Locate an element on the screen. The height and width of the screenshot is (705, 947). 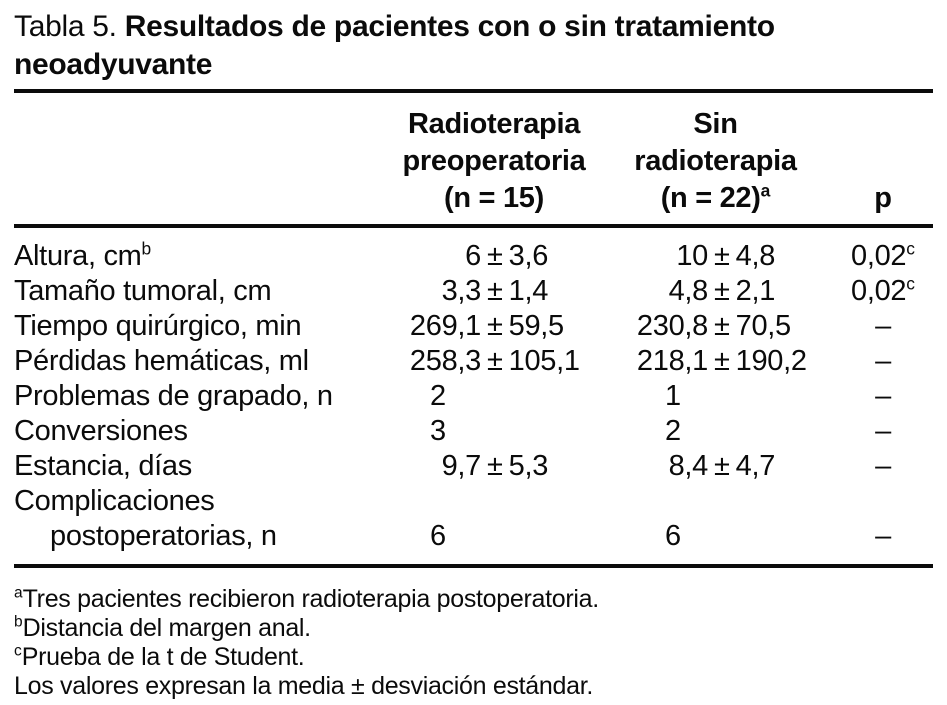
row-label: Complicaciones postoperatorias, n is located at coordinates (145, 518).